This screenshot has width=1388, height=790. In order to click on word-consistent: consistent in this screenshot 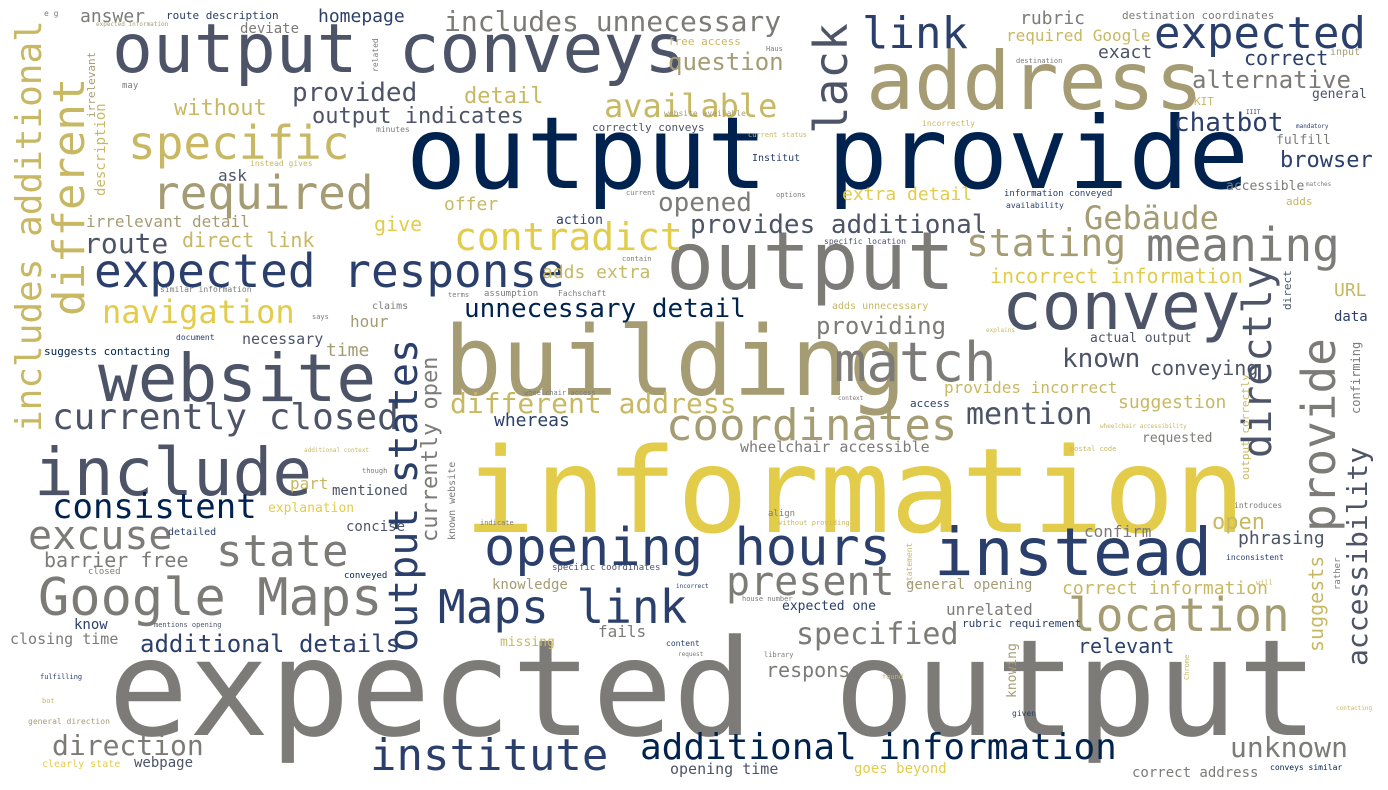, I will do `click(154, 507)`.